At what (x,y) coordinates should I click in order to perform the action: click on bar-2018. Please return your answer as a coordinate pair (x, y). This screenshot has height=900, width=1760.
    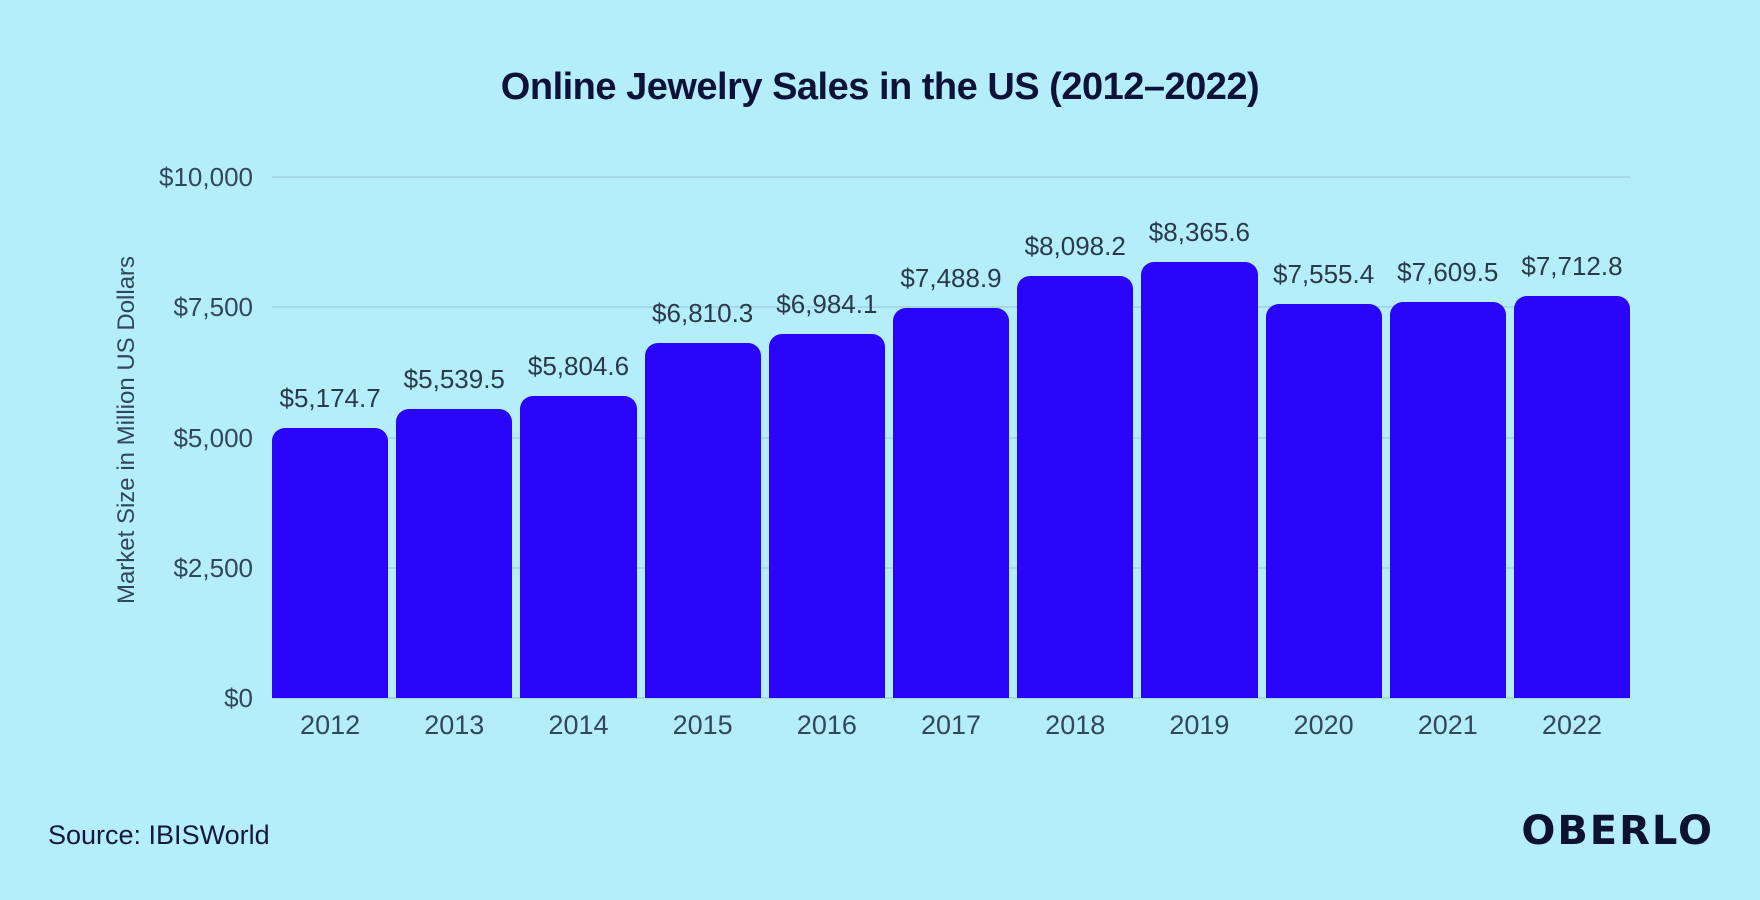
    Looking at the image, I should click on (1075, 487).